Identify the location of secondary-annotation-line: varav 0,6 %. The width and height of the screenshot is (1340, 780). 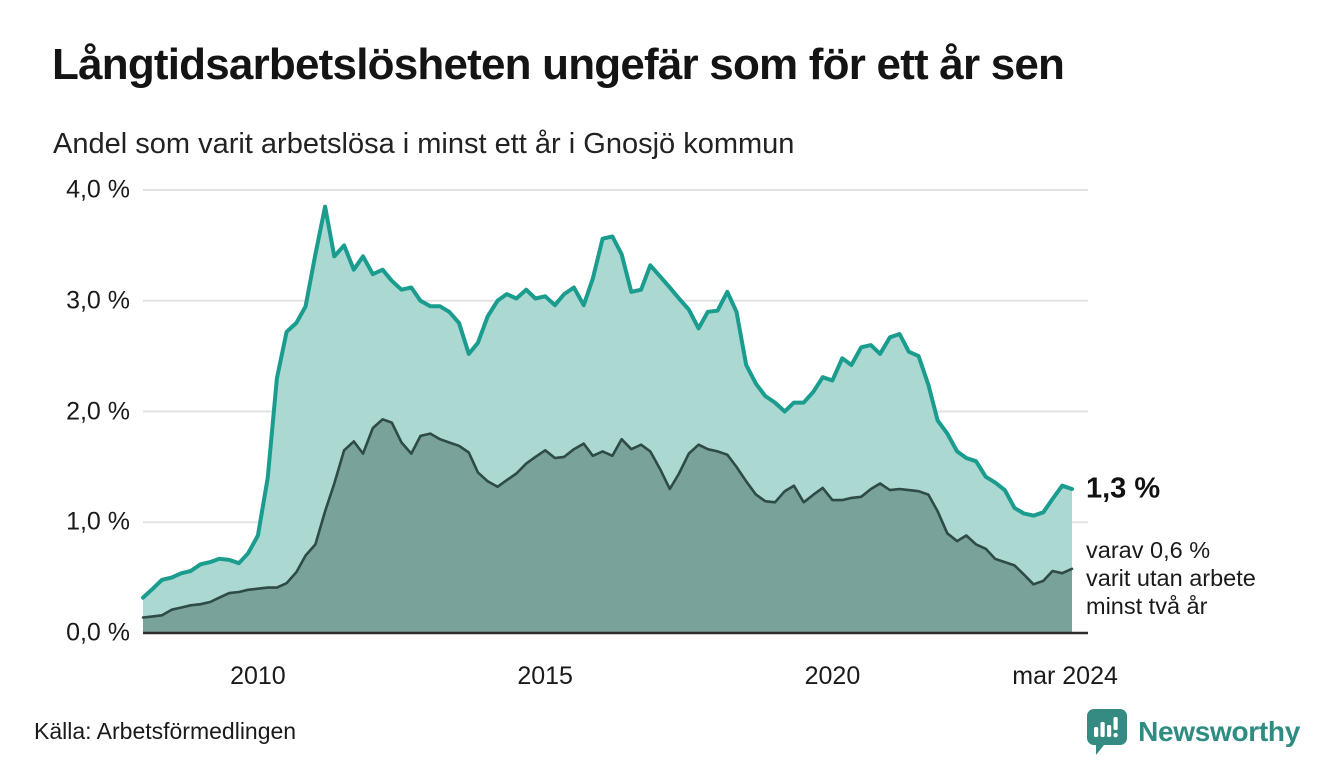
(1148, 550).